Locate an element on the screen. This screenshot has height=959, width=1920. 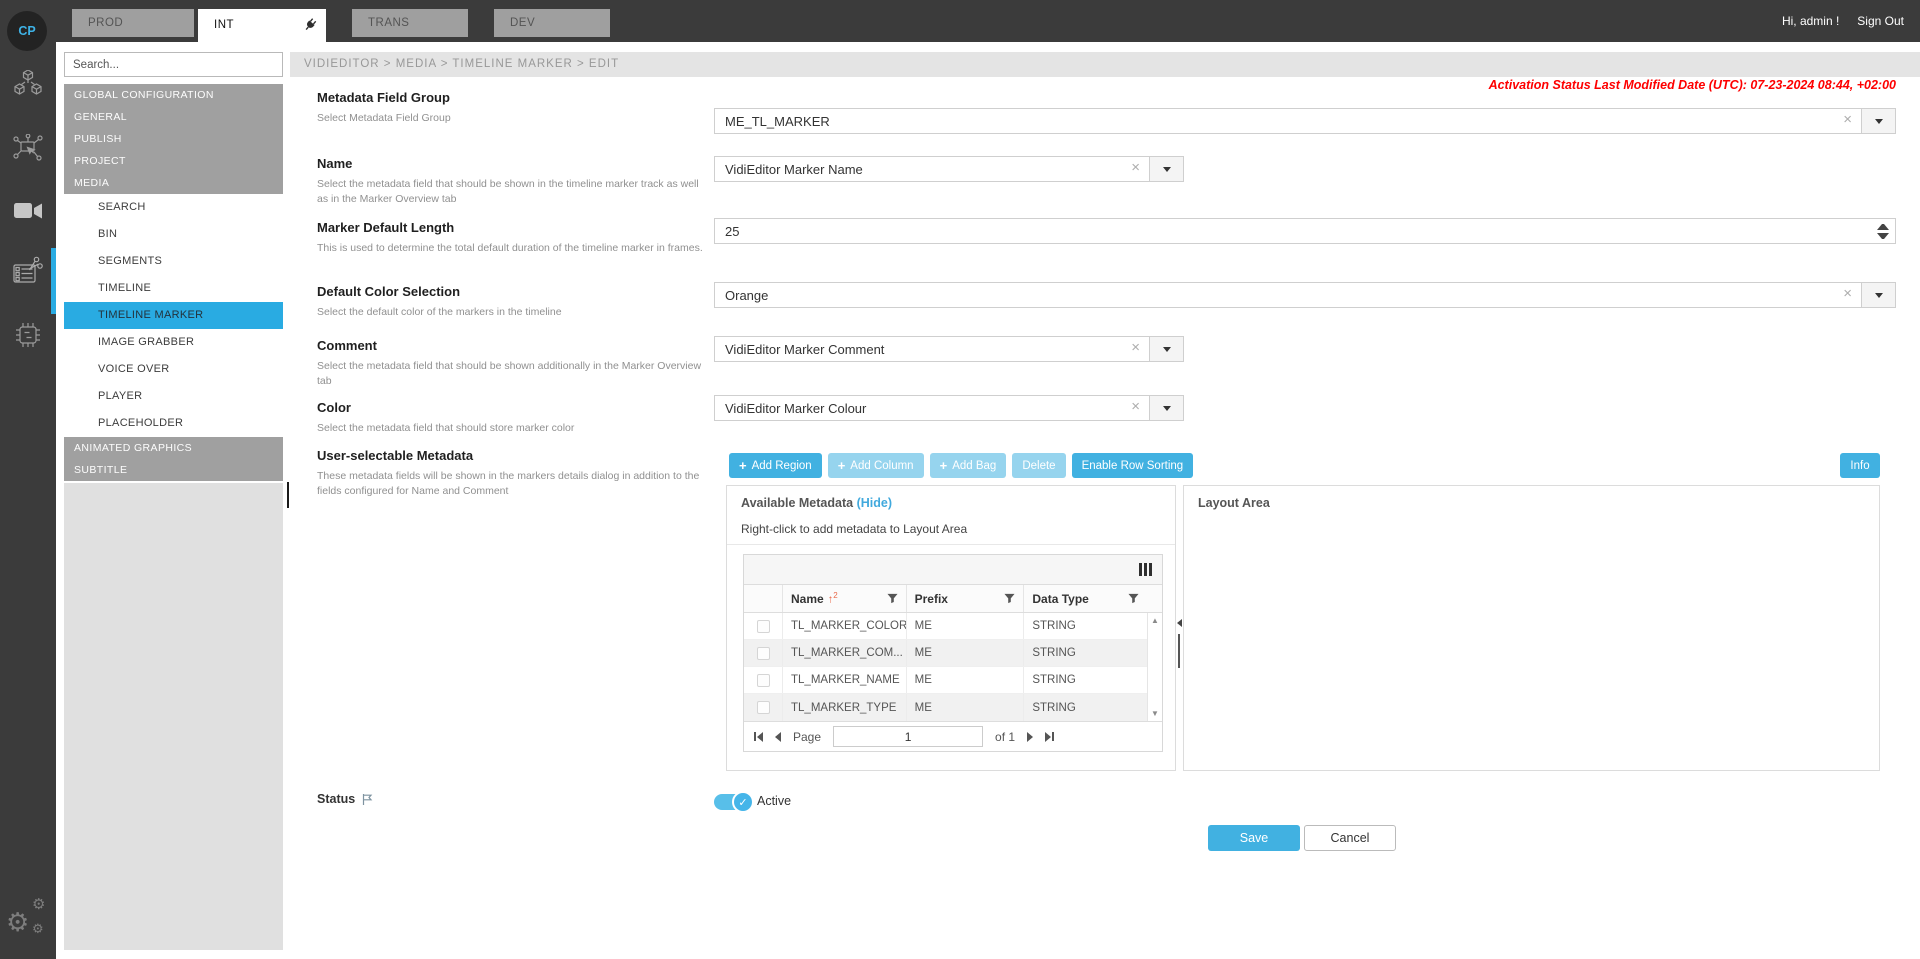
spinner-up-icon is located at coordinates (1883, 227).